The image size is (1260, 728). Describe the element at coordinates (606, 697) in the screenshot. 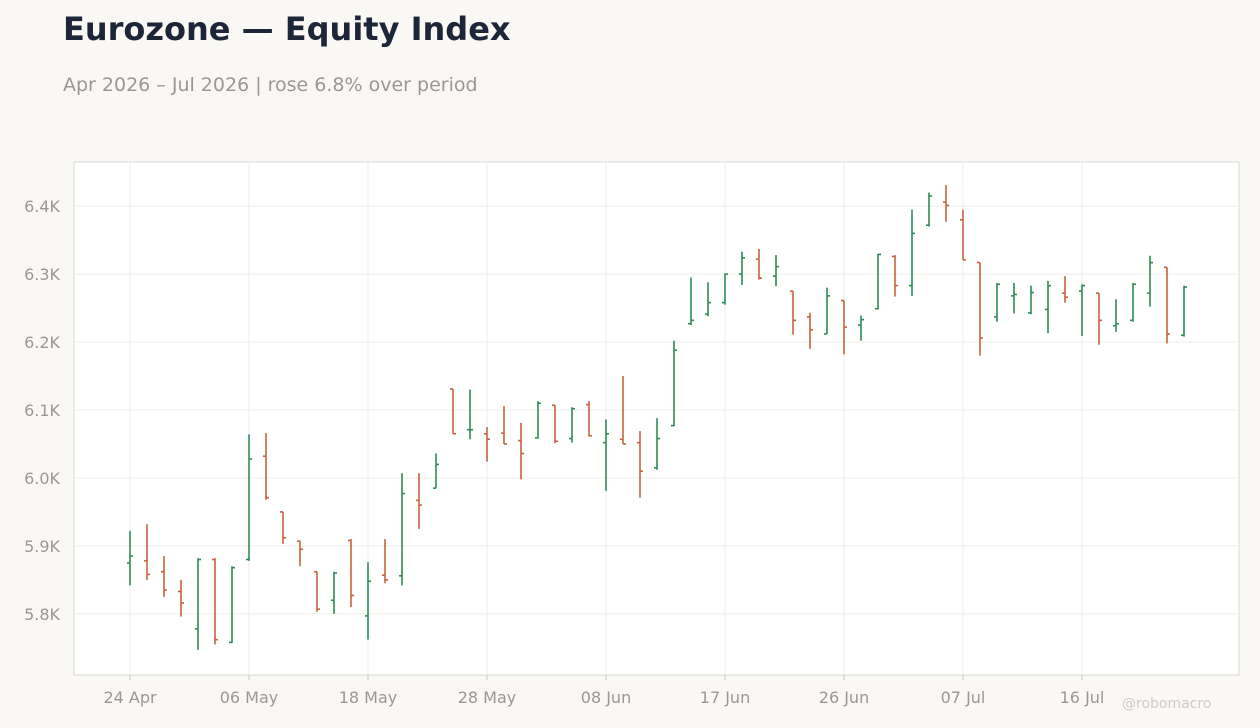

I see `x-tick-label: 08 Jun` at that location.